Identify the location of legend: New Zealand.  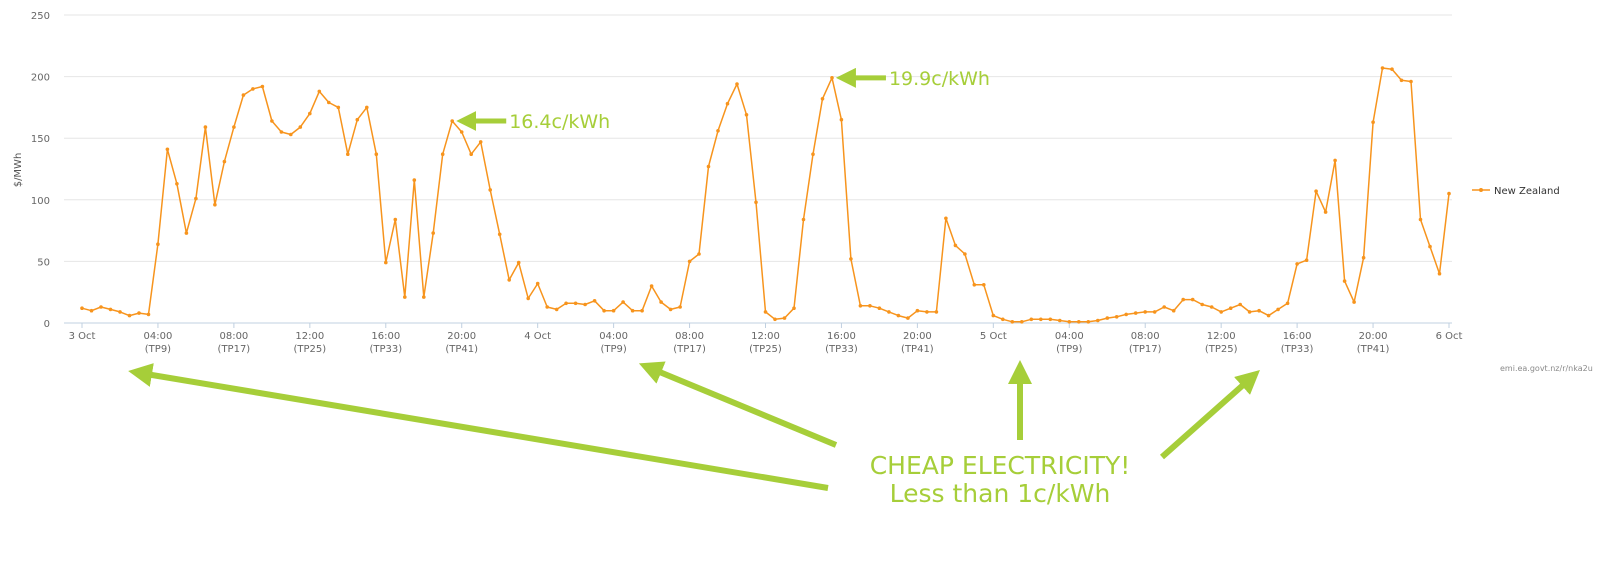
(1516, 191).